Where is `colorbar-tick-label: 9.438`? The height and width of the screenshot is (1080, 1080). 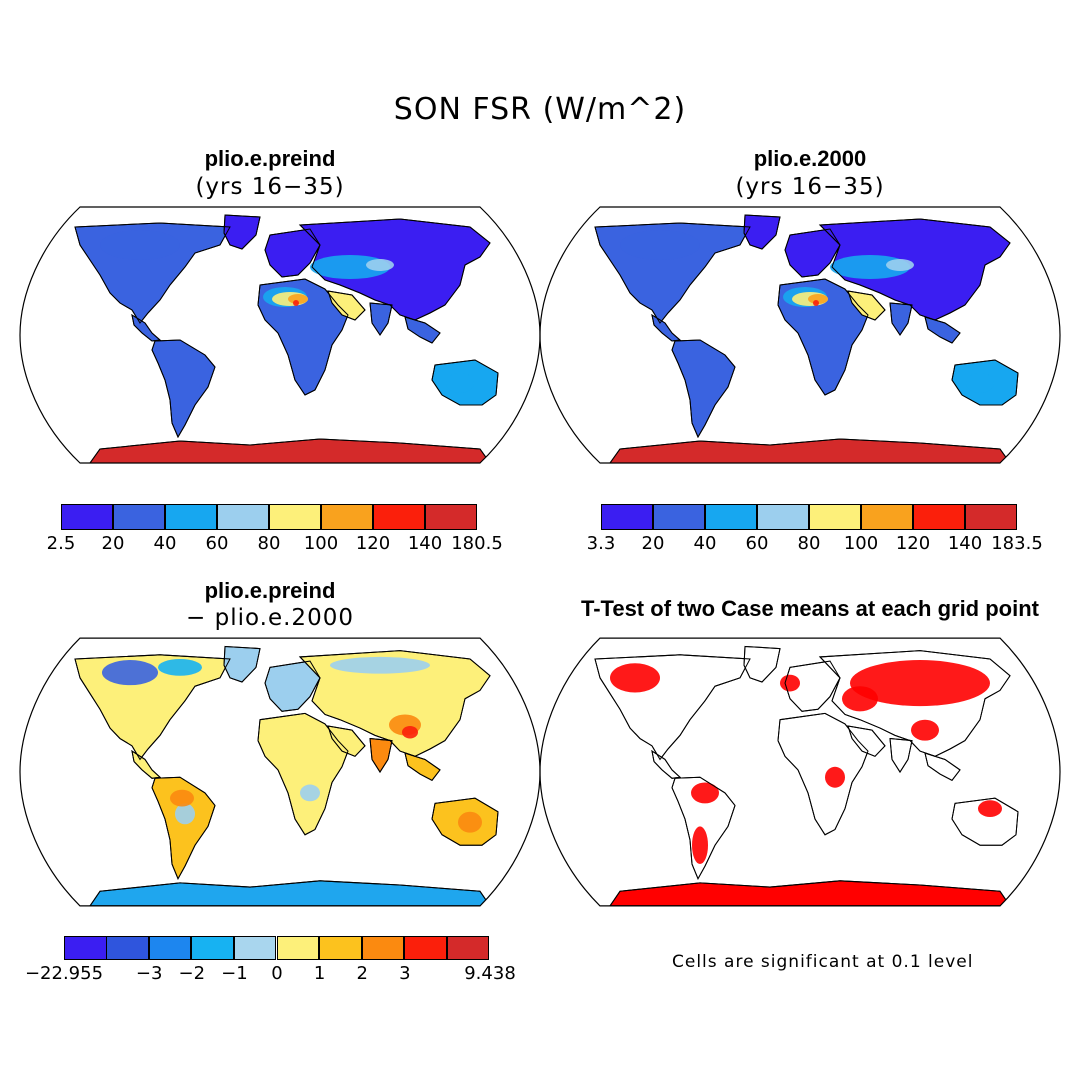
colorbar-tick-label: 9.438 is located at coordinates (490, 973).